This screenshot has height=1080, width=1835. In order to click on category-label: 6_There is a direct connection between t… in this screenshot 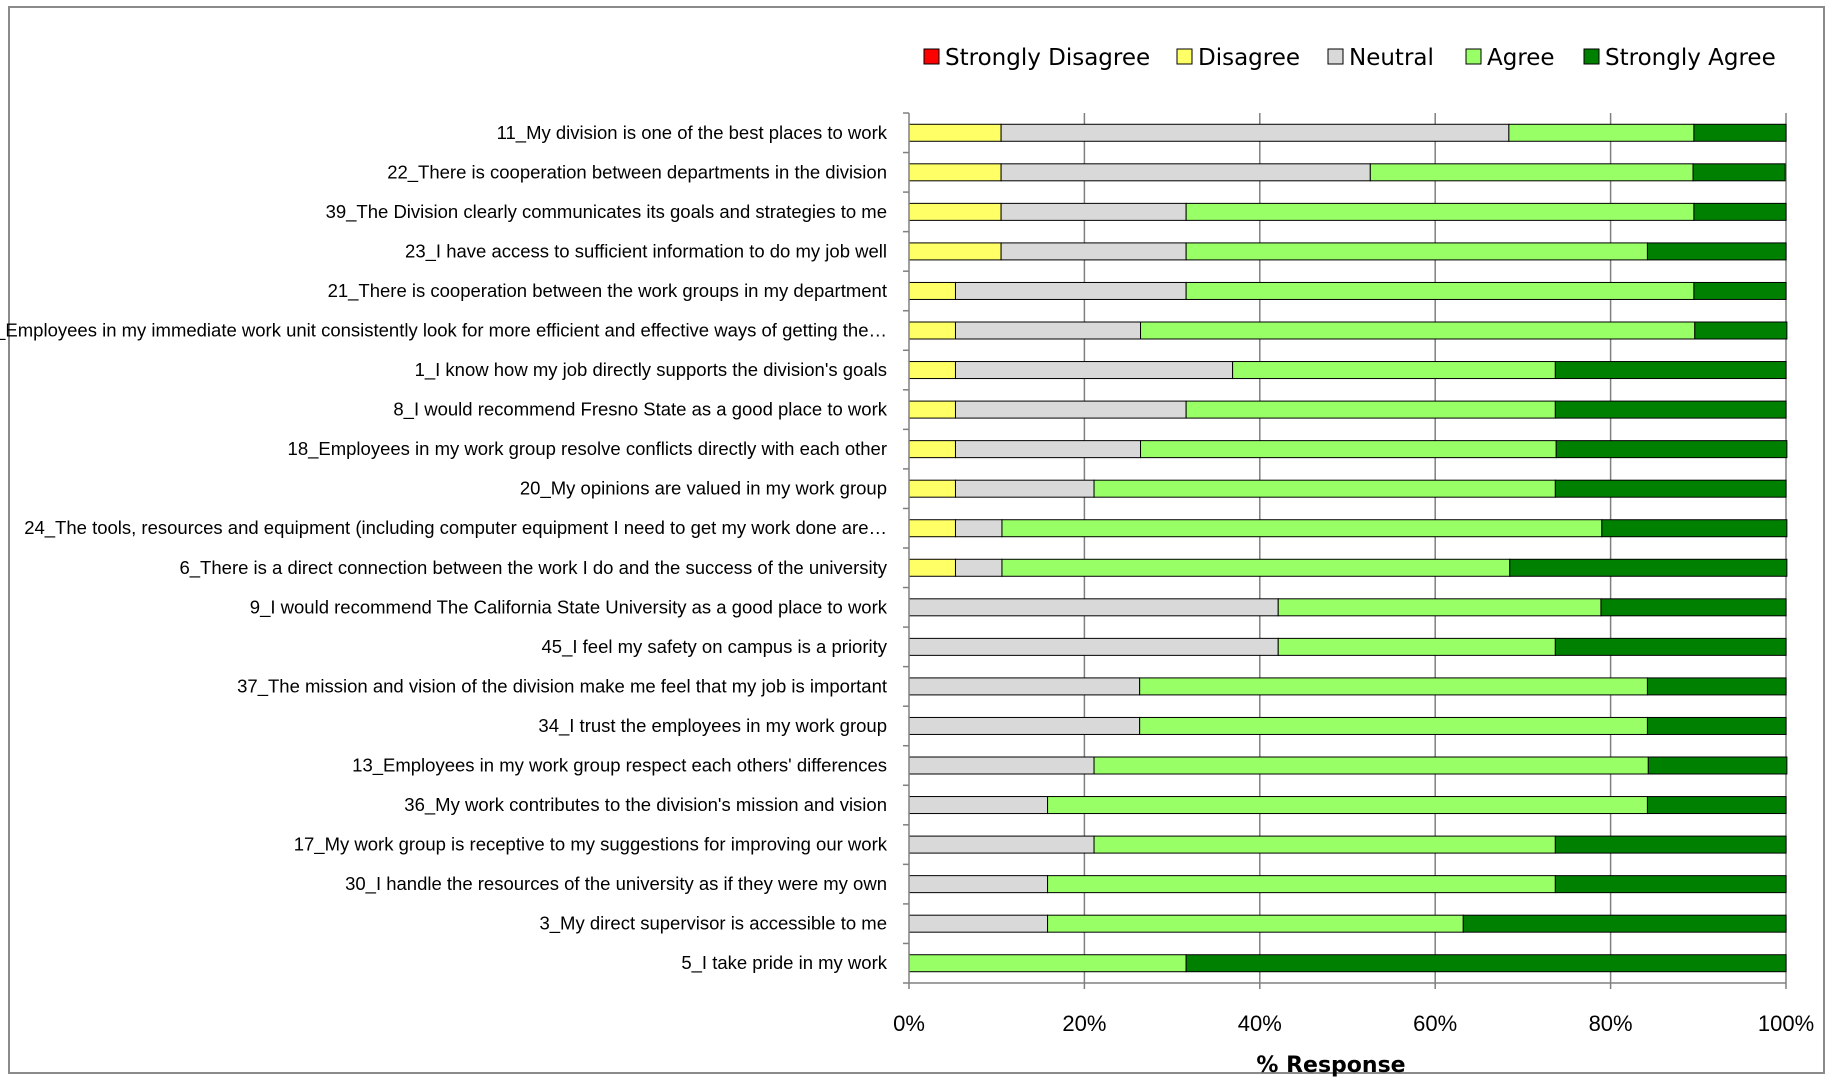, I will do `click(533, 568)`.